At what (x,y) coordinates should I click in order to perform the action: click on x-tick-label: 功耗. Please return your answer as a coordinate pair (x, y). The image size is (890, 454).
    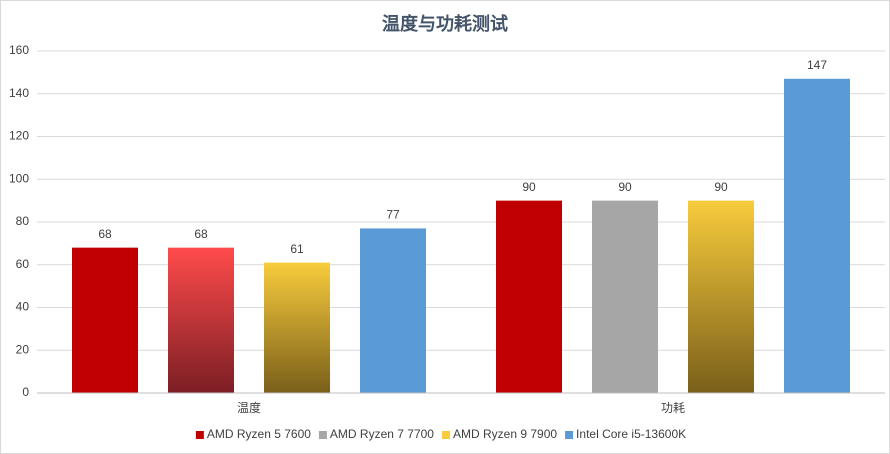
    Looking at the image, I should click on (673, 408).